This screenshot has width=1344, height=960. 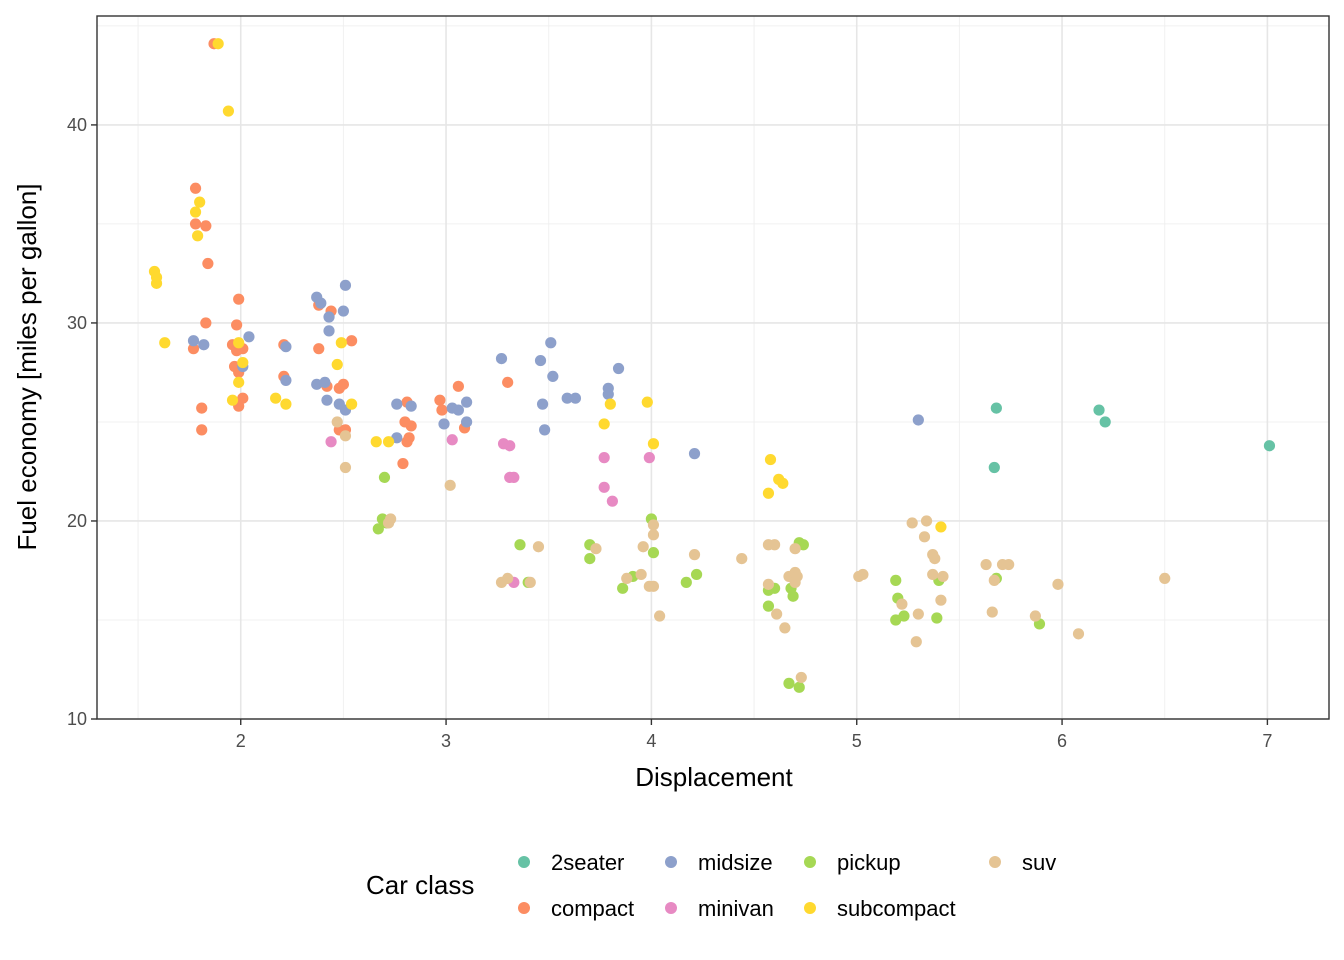 I want to click on series-midsize, so click(x=555, y=369).